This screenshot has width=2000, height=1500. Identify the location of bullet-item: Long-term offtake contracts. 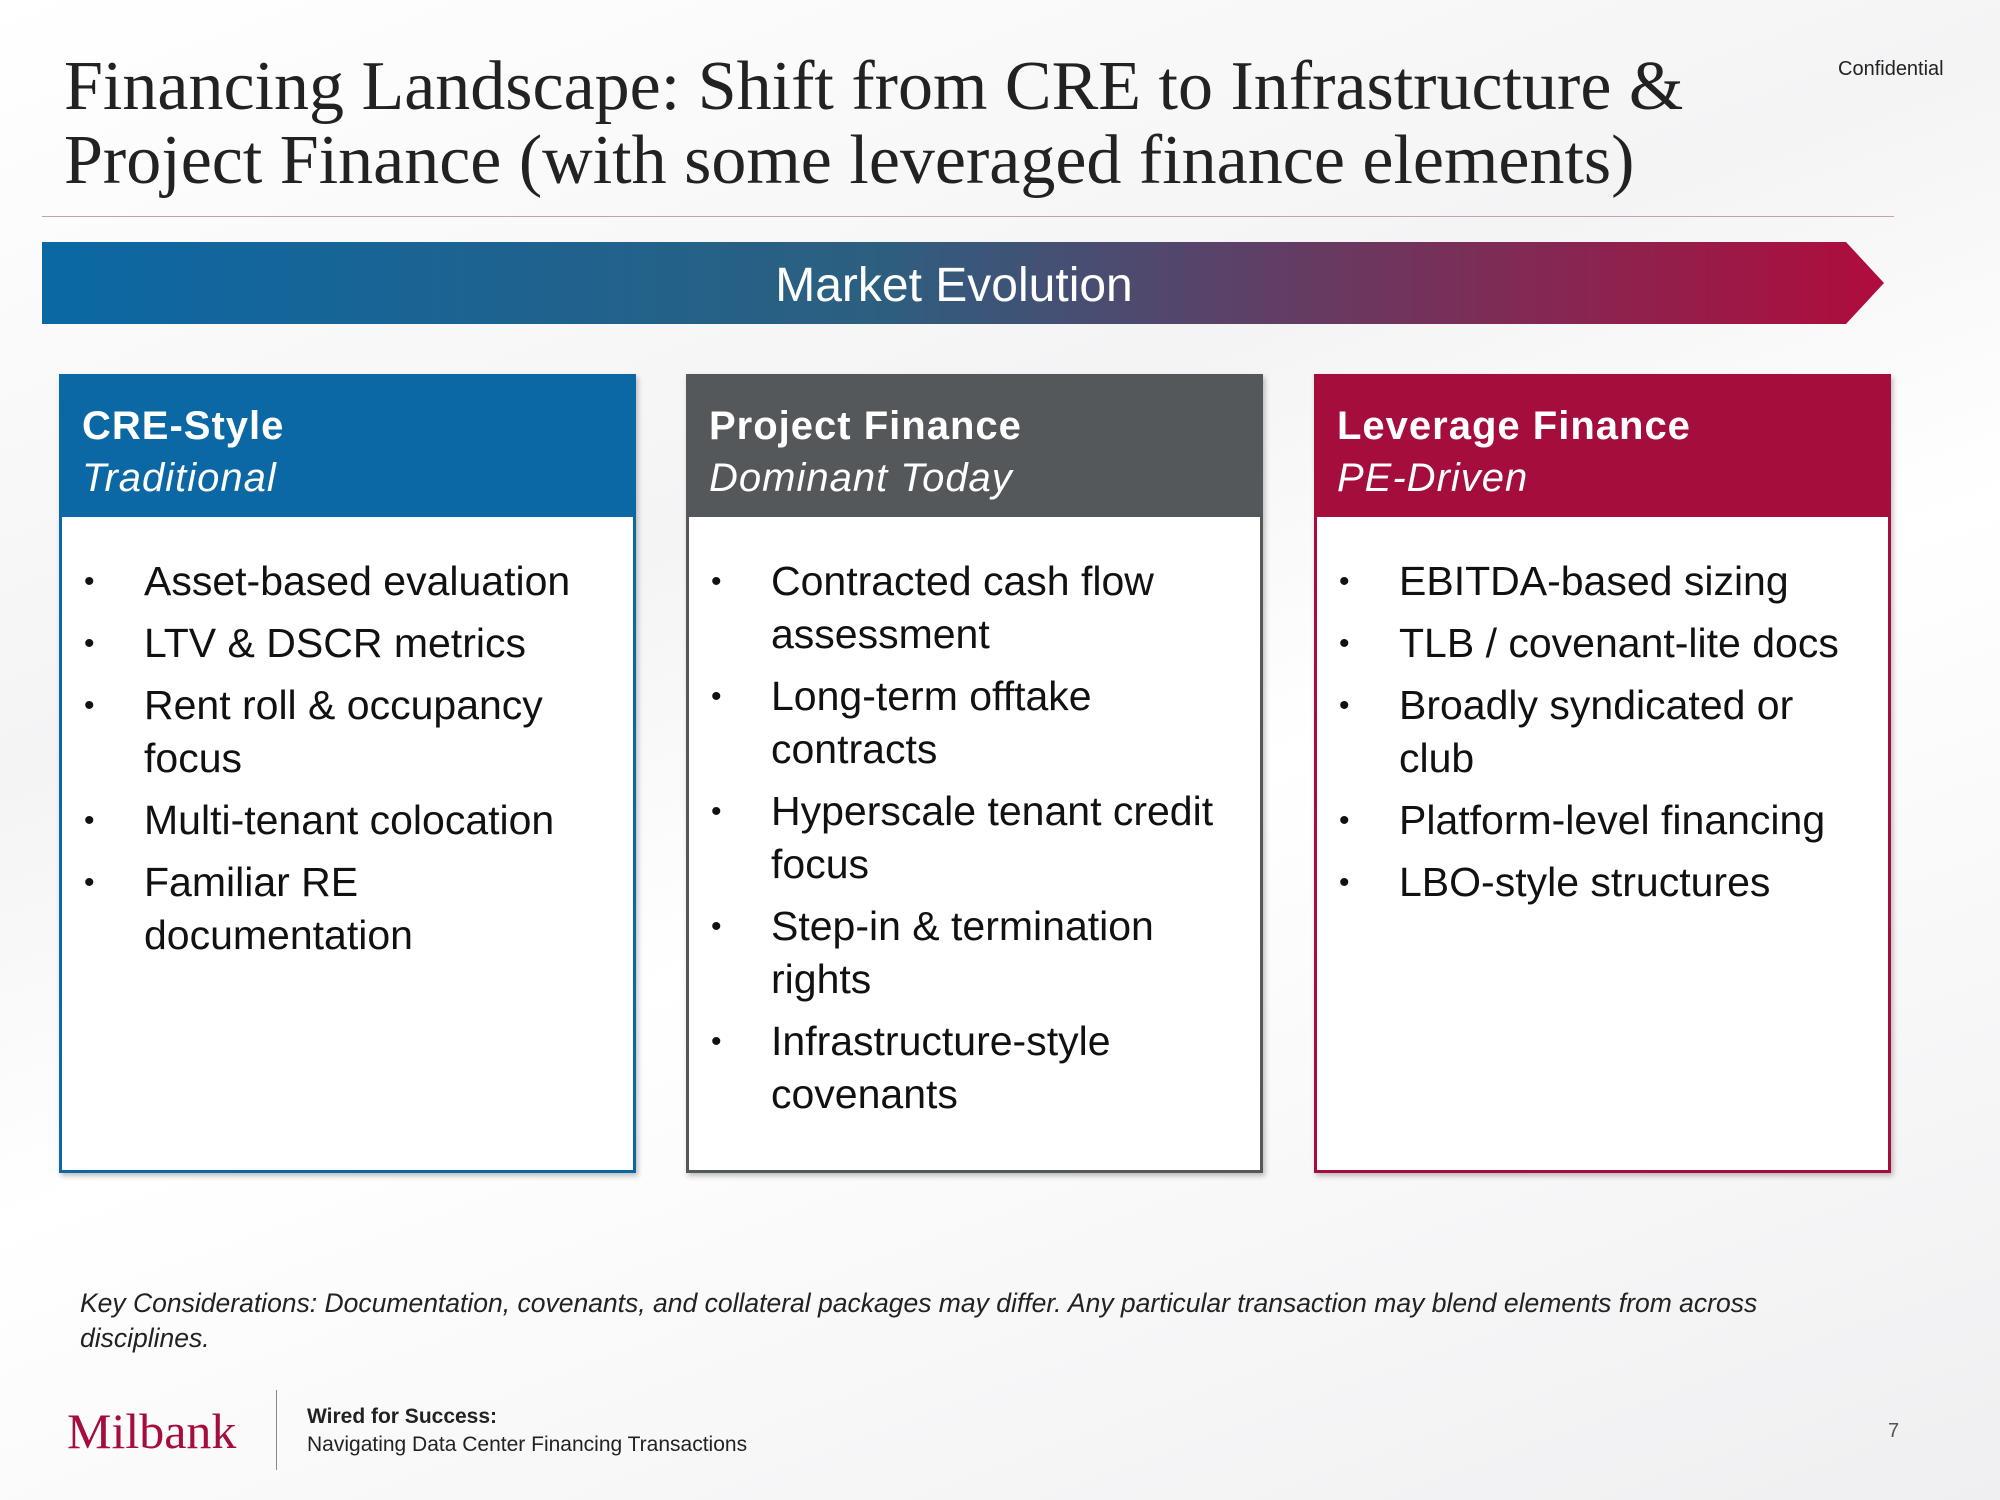
(975, 723).